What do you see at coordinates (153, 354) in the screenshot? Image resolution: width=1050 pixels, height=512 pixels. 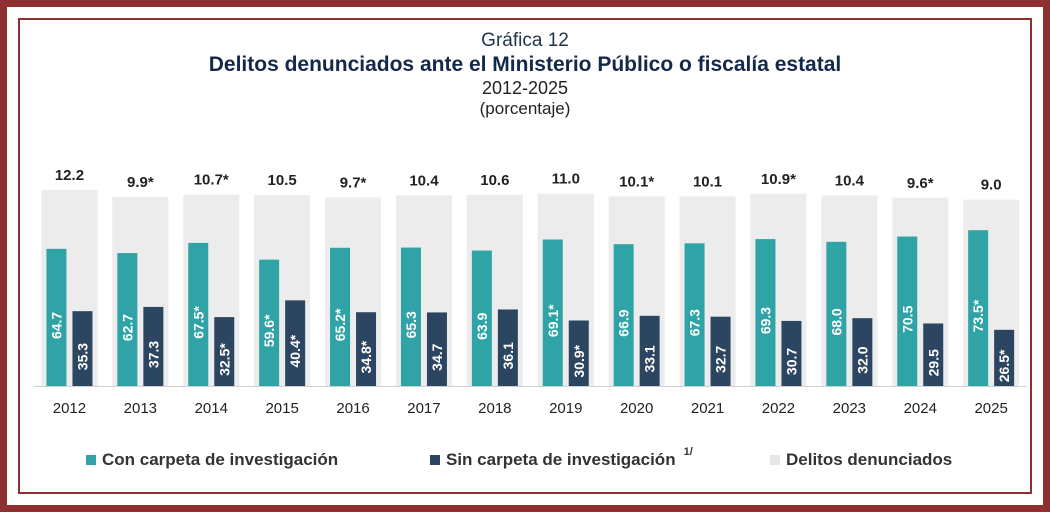 I see `label-sin-carpeta-2013: 37.3` at bounding box center [153, 354].